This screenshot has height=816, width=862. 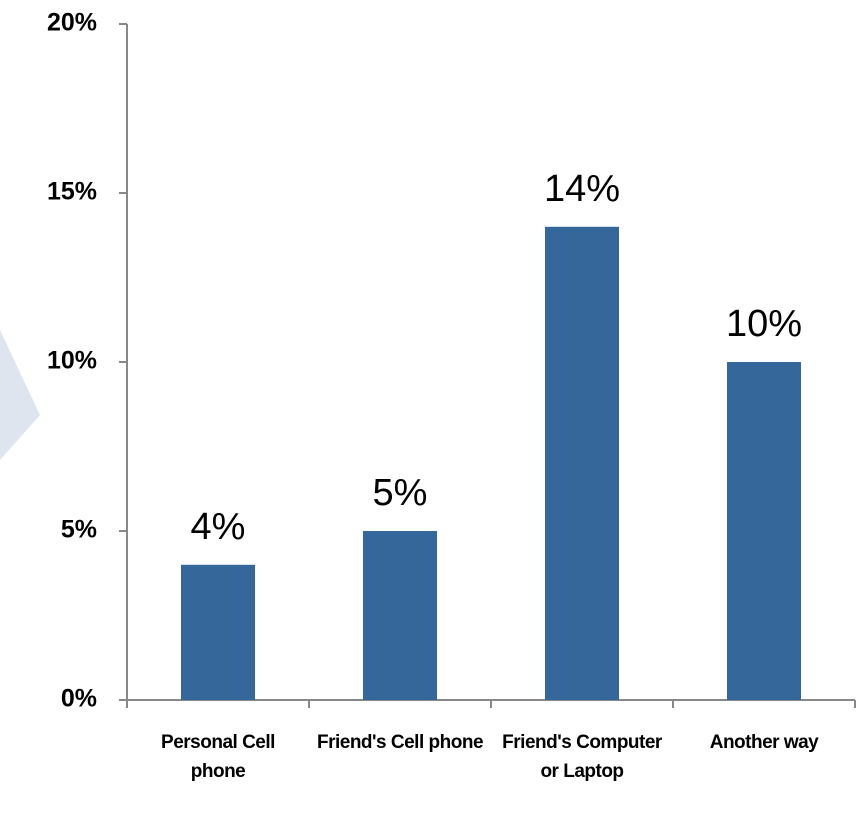 I want to click on y-tick-label: 15%, so click(x=72, y=192).